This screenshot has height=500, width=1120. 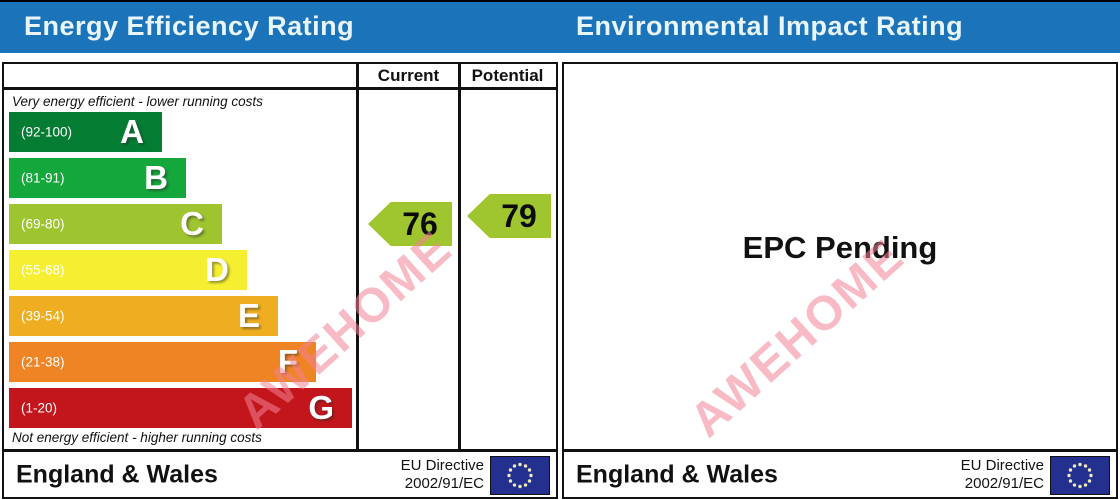 What do you see at coordinates (459, 257) in the screenshot?
I see `potential-column-divider` at bounding box center [459, 257].